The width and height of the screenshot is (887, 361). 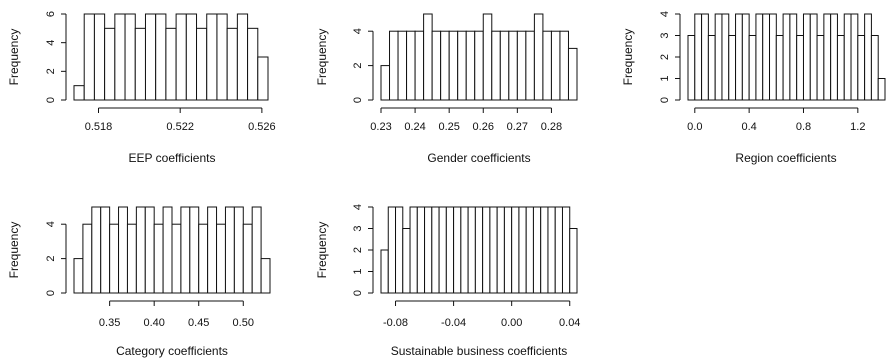 What do you see at coordinates (857, 127) in the screenshot?
I see `region-coefficients-x-tick-label: 1.2` at bounding box center [857, 127].